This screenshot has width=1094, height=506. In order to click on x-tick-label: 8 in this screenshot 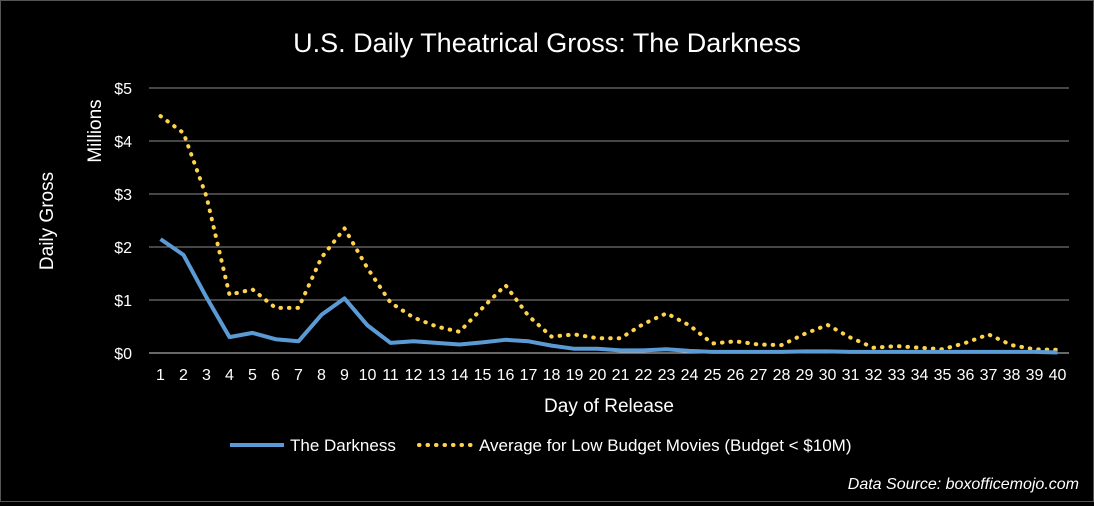, I will do `click(321, 375)`.